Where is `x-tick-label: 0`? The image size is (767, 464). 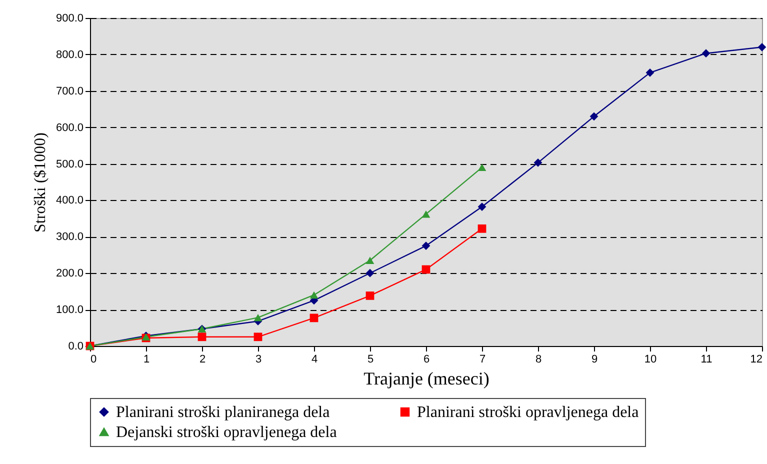
x-tick-label: 0 is located at coordinates (93, 360).